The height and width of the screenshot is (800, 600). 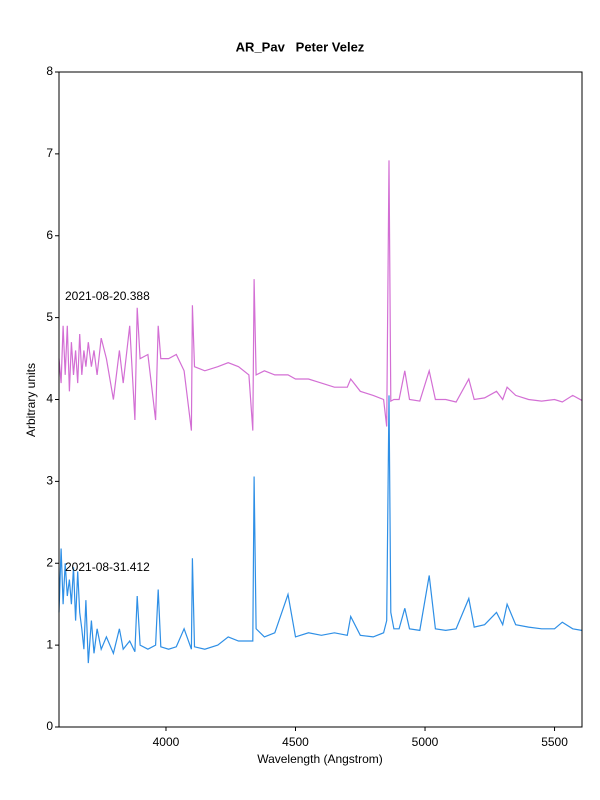 I want to click on series-label: 2021-08-20.388, so click(x=107, y=296).